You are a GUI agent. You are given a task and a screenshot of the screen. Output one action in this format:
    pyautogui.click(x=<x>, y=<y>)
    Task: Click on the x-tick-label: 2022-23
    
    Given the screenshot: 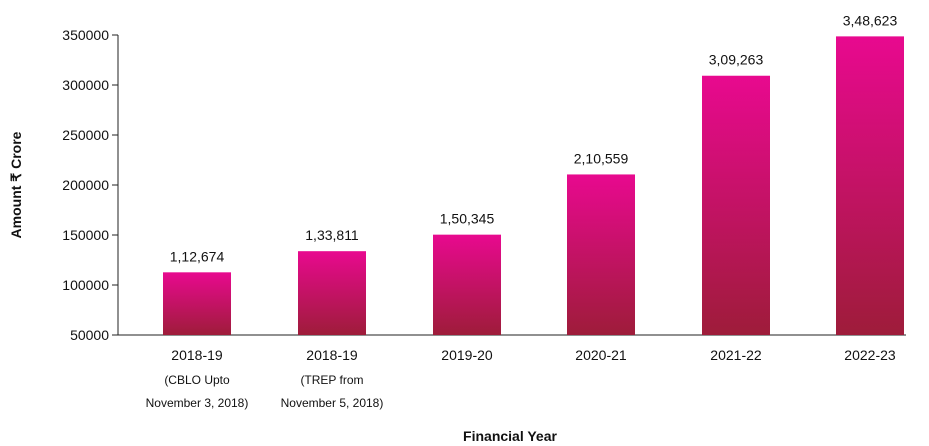 What is the action you would take?
    pyautogui.click(x=870, y=355)
    